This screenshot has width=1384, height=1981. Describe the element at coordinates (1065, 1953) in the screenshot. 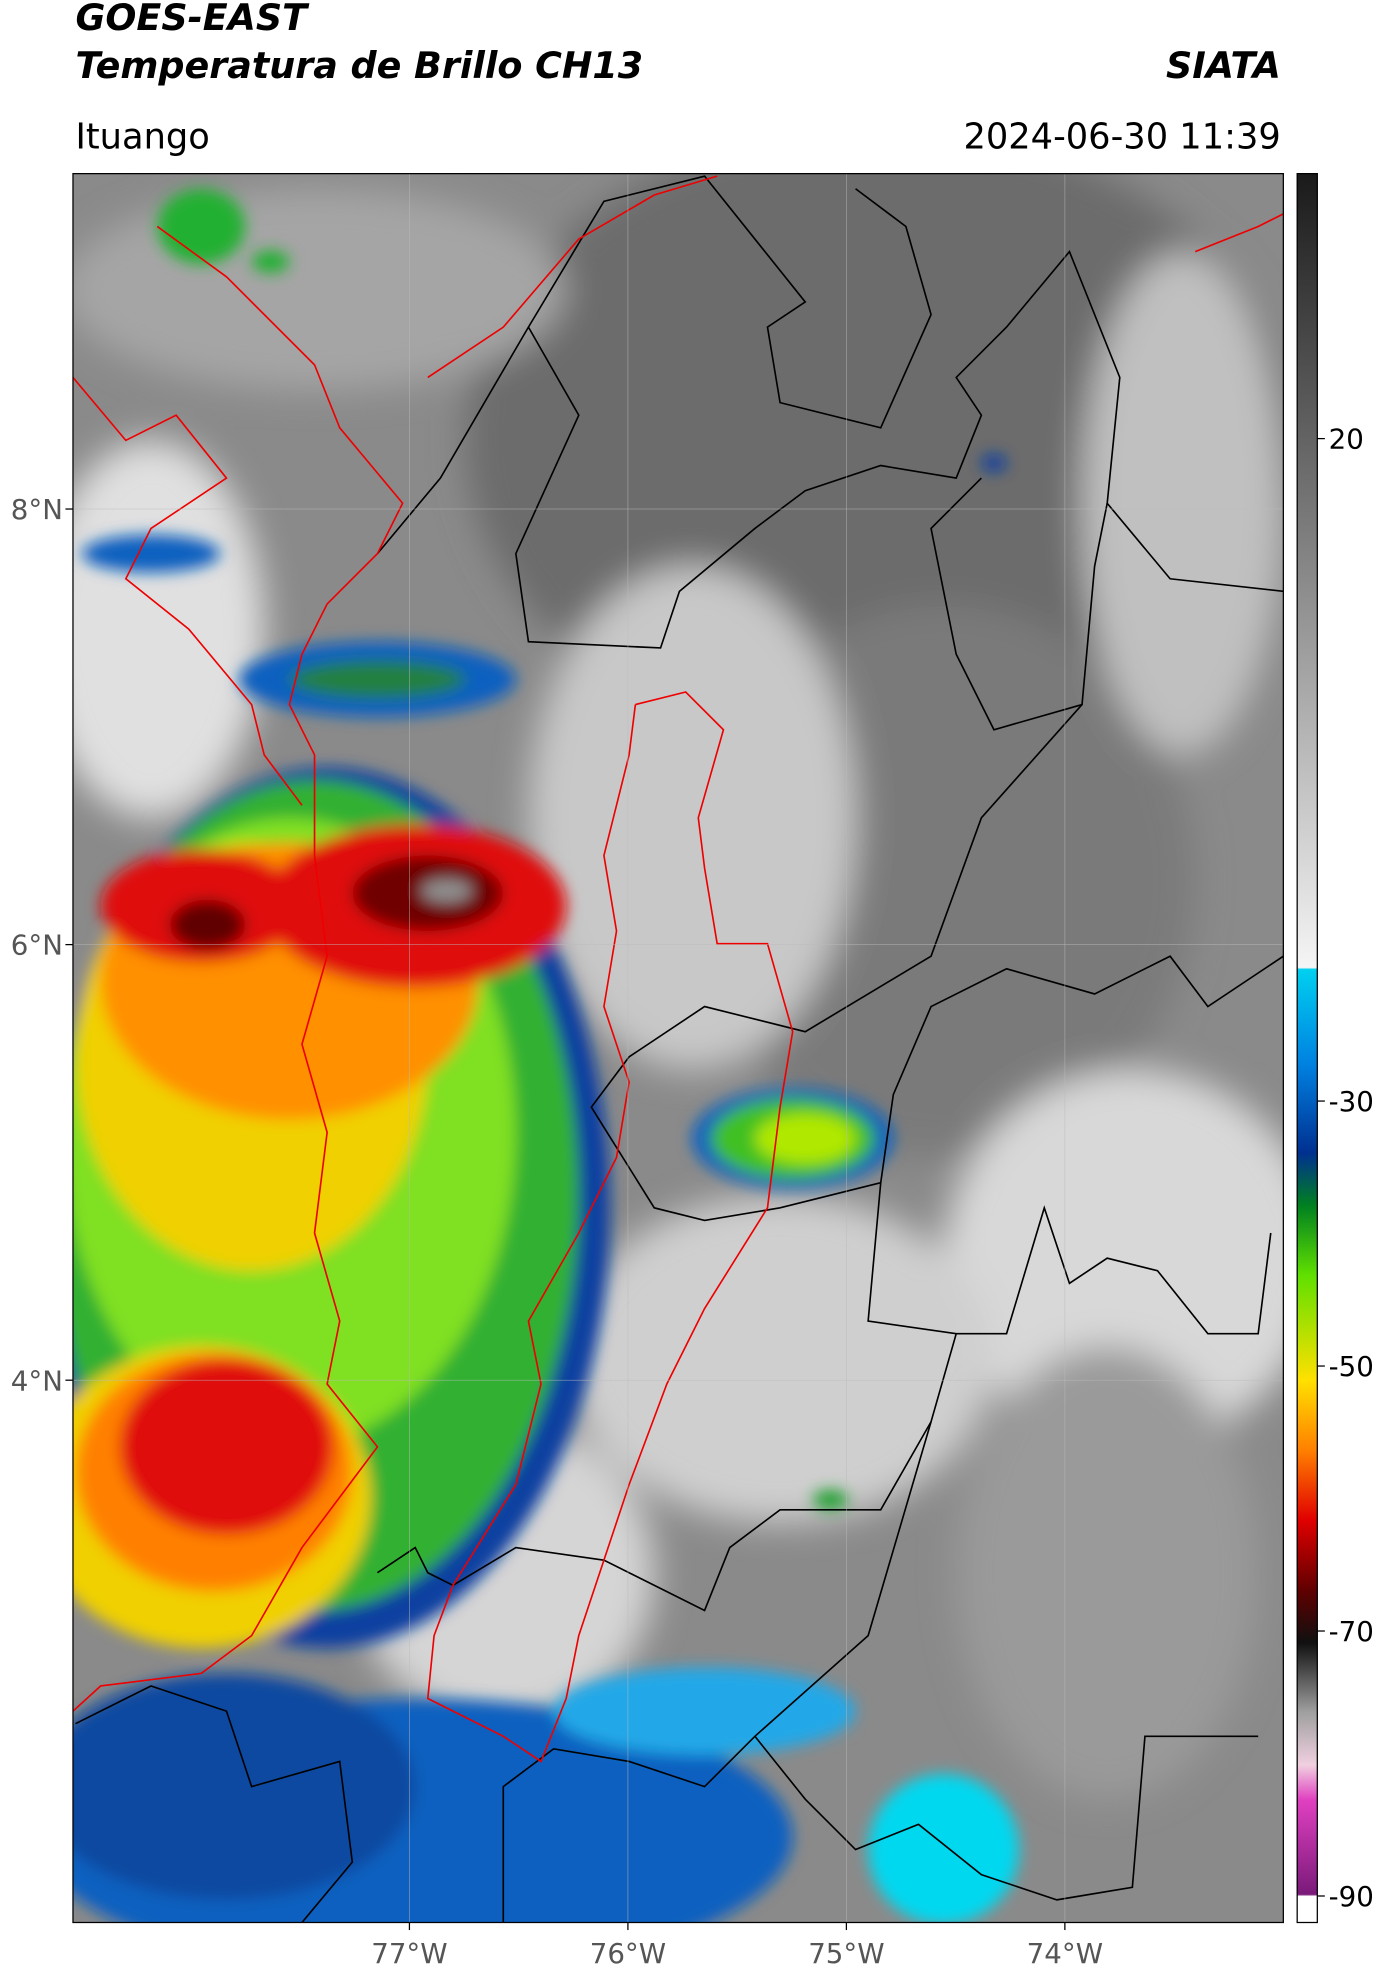

I see `x-tick-label: 74°W` at that location.